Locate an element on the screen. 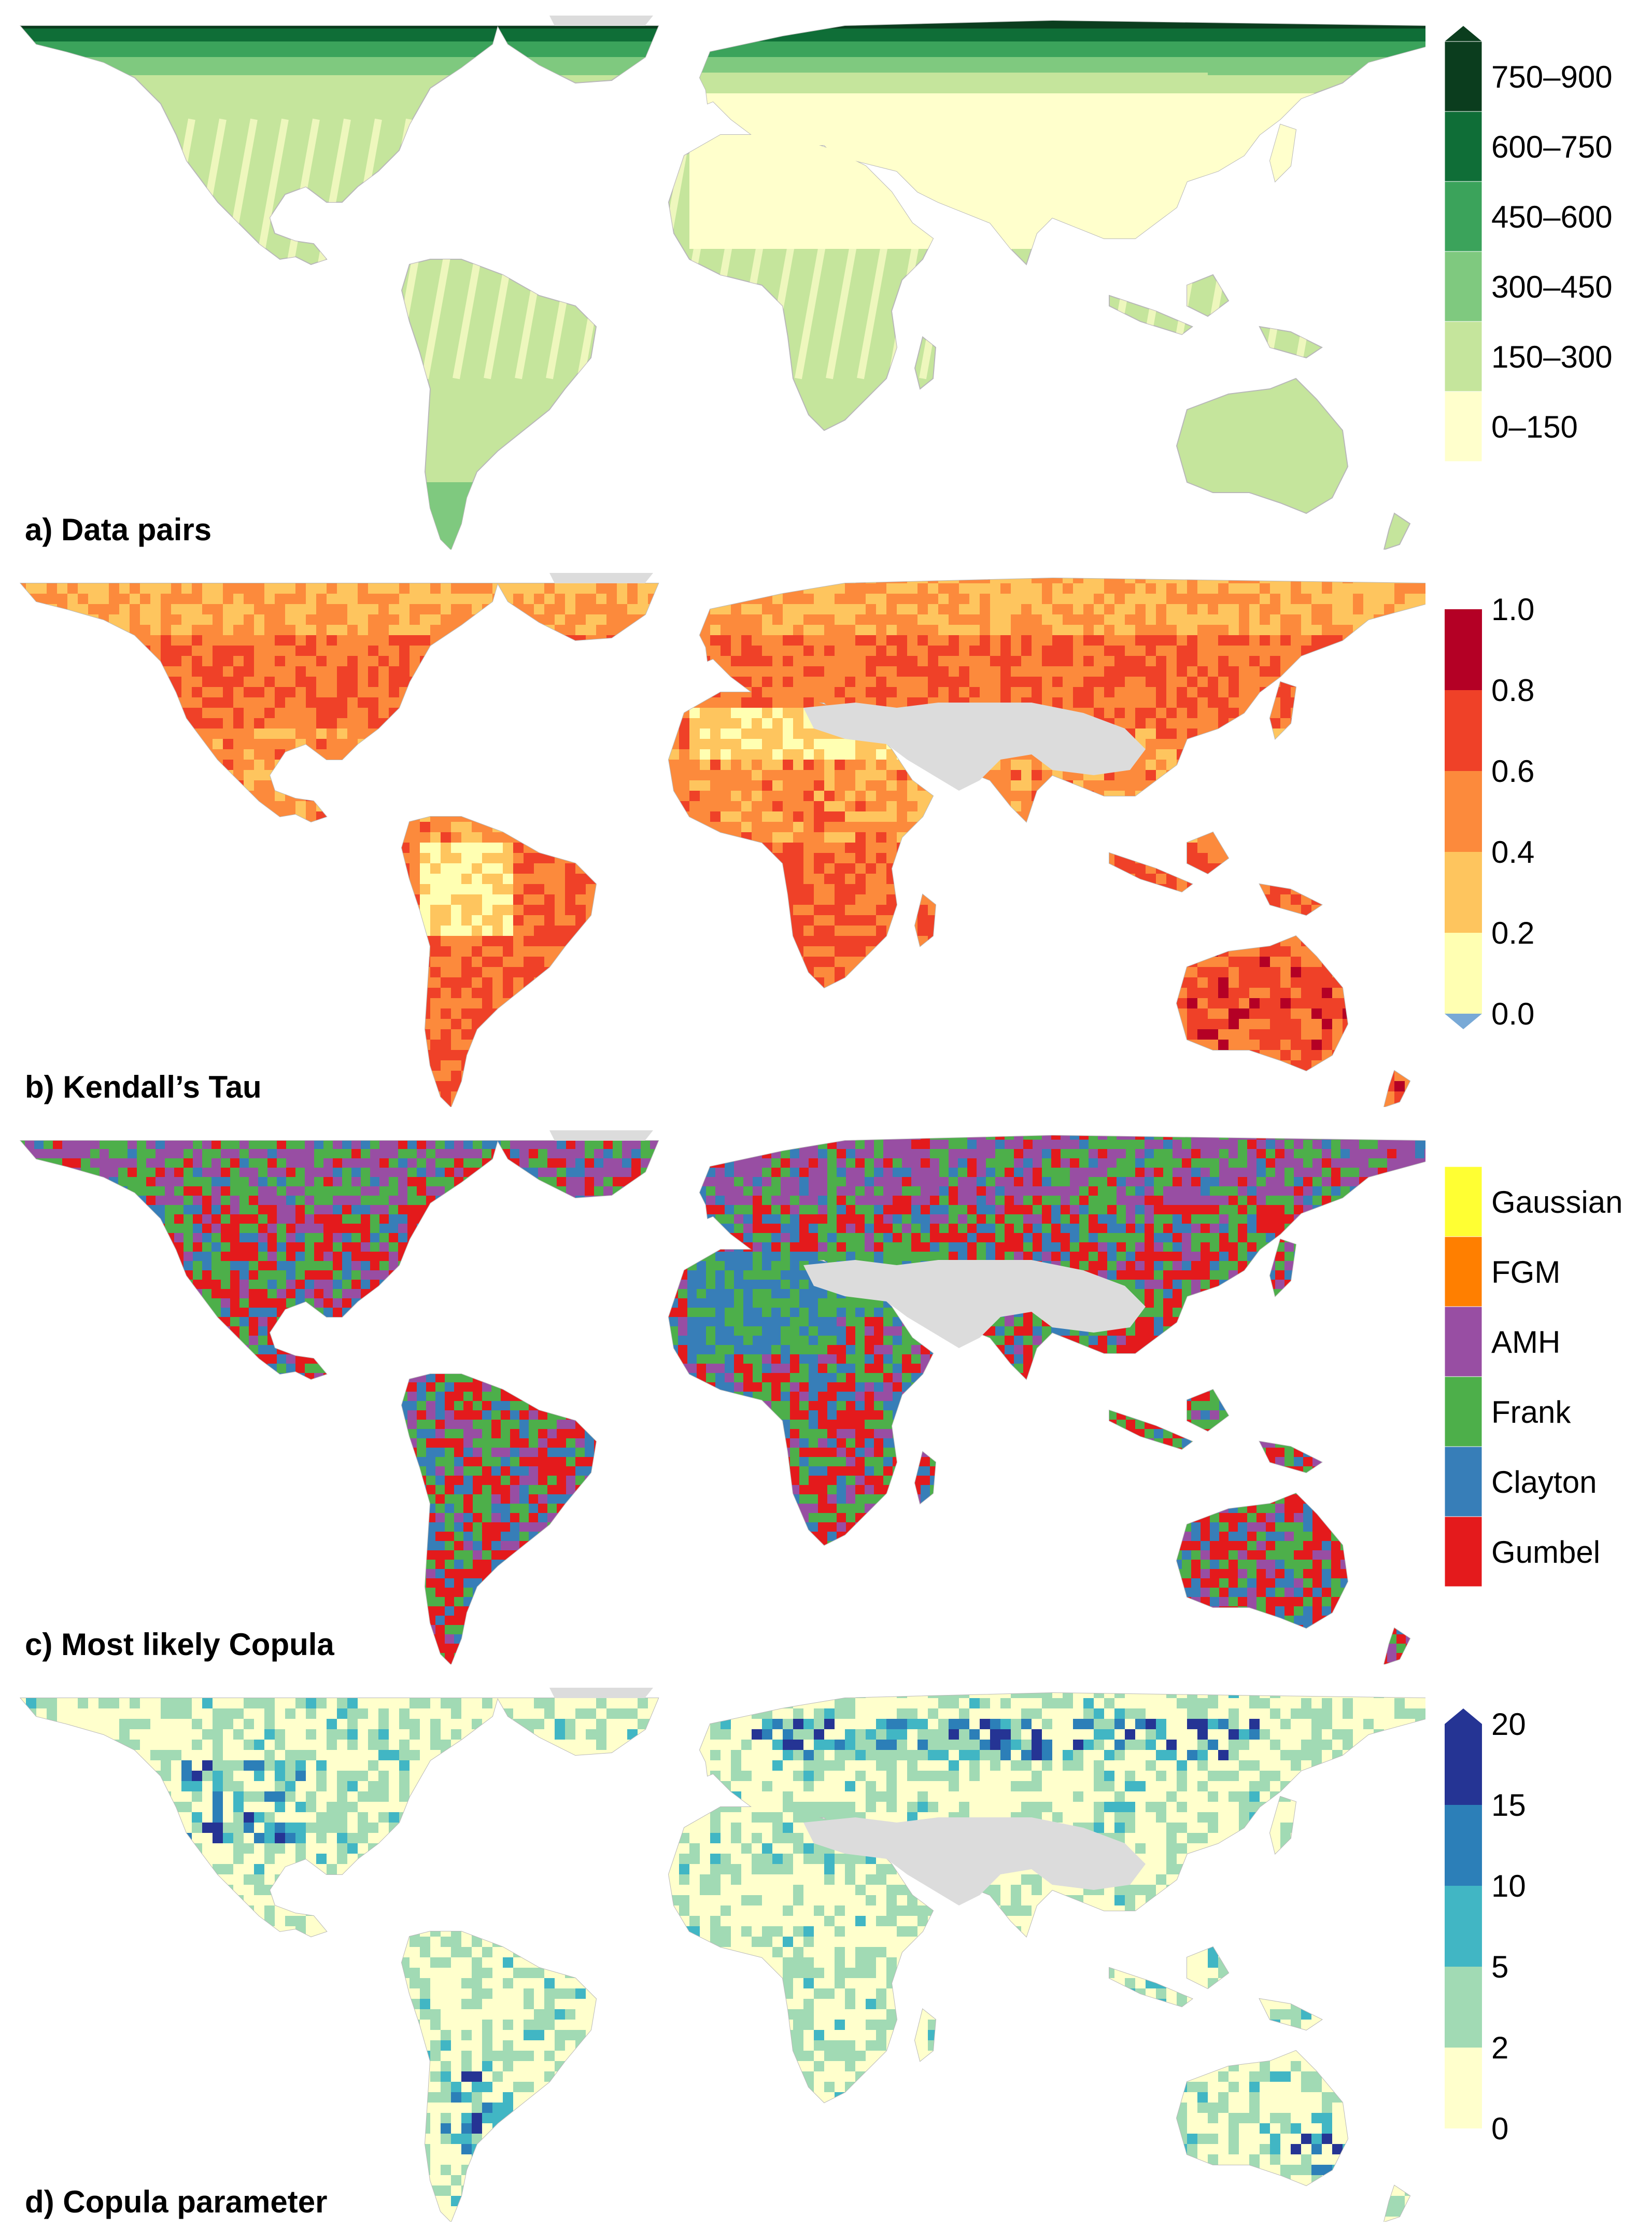 The height and width of the screenshot is (2228, 1652). legend-label: AMH is located at coordinates (1526, 1342).